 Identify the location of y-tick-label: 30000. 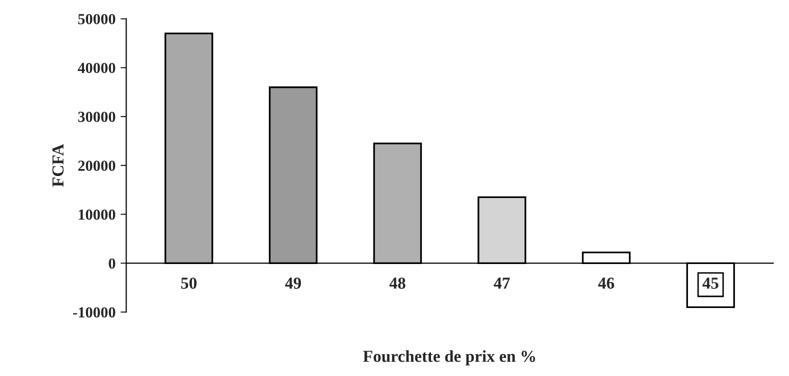
(97, 117).